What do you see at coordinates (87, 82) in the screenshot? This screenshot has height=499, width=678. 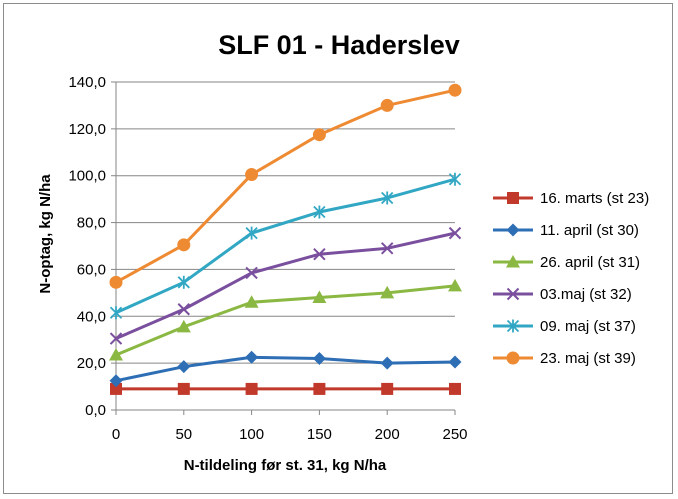 I see `y-tick-label: 140,0` at bounding box center [87, 82].